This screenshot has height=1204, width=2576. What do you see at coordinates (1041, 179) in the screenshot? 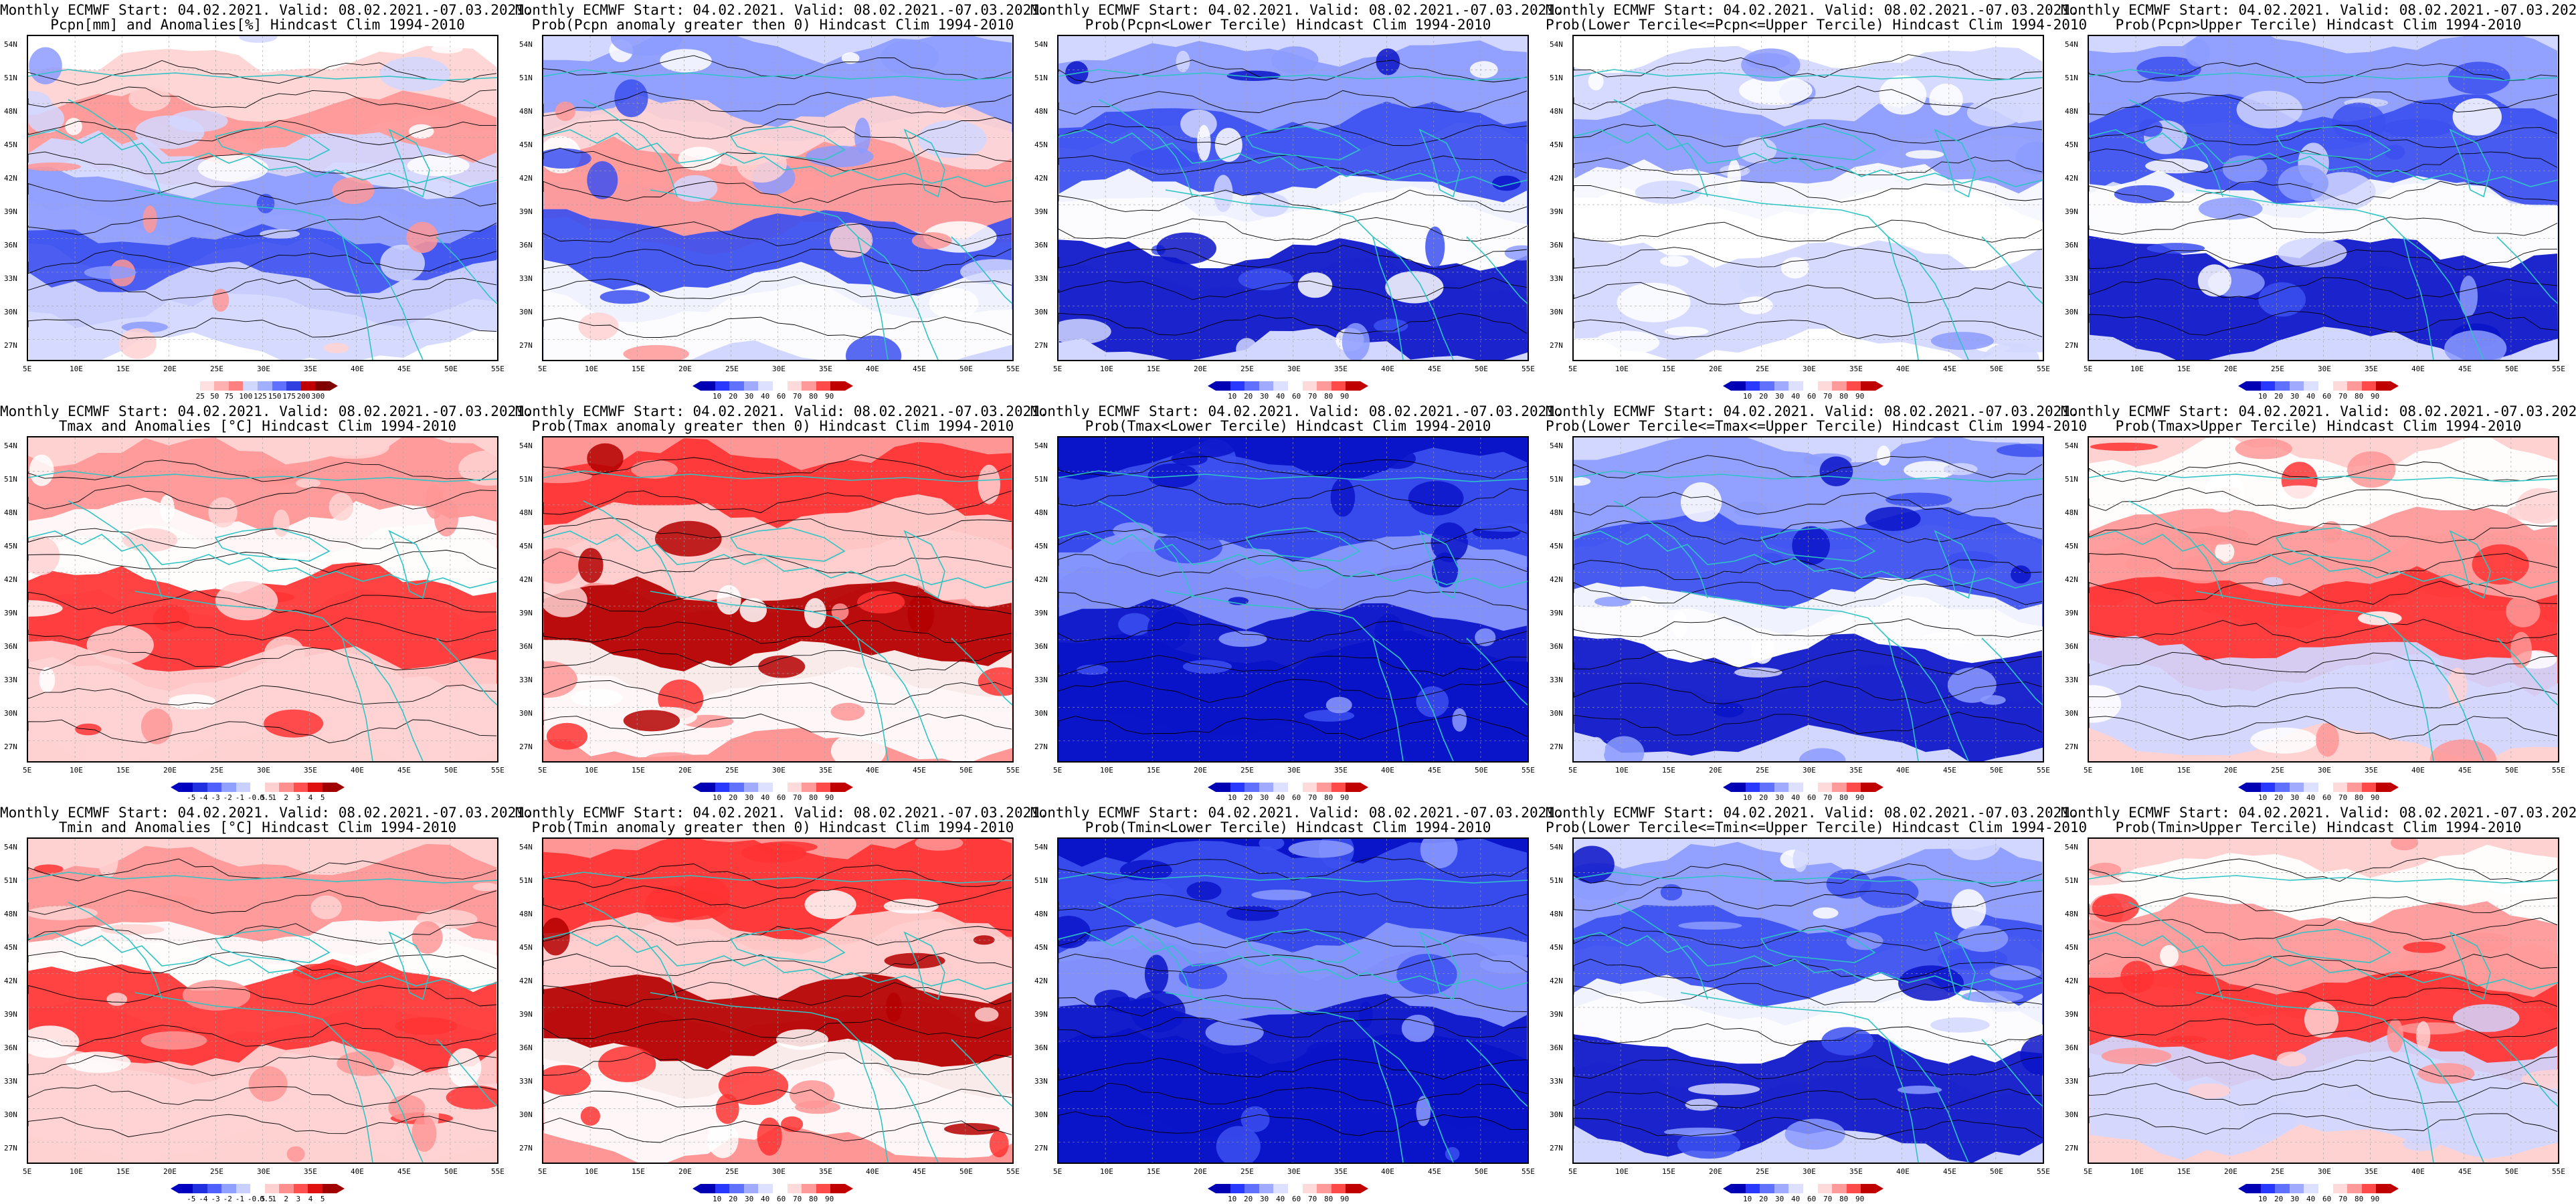
I see `latitude-label: 42N` at bounding box center [1041, 179].